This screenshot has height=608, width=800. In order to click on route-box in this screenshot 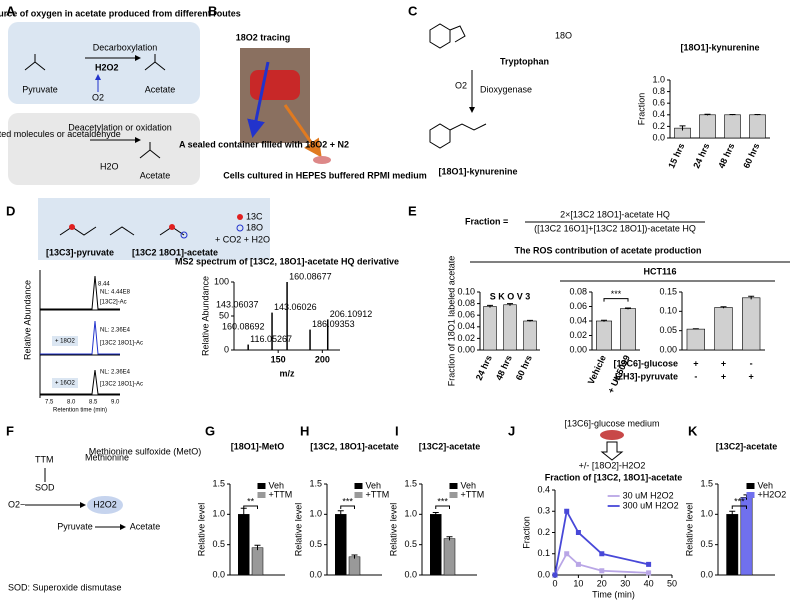, I will do `click(104, 149)`.